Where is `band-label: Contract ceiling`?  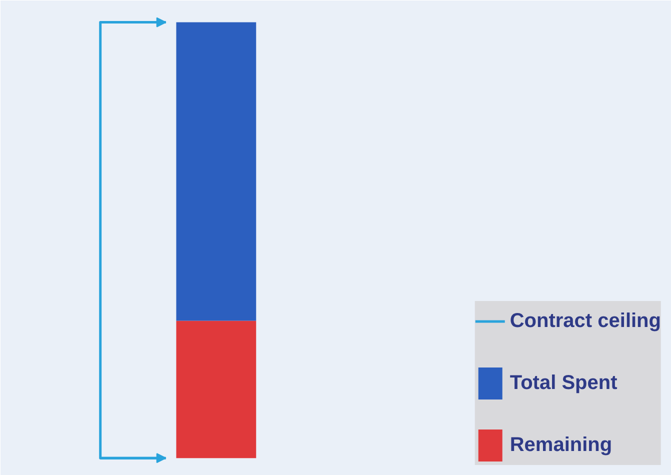
band-label: Contract ceiling is located at coordinates (585, 321).